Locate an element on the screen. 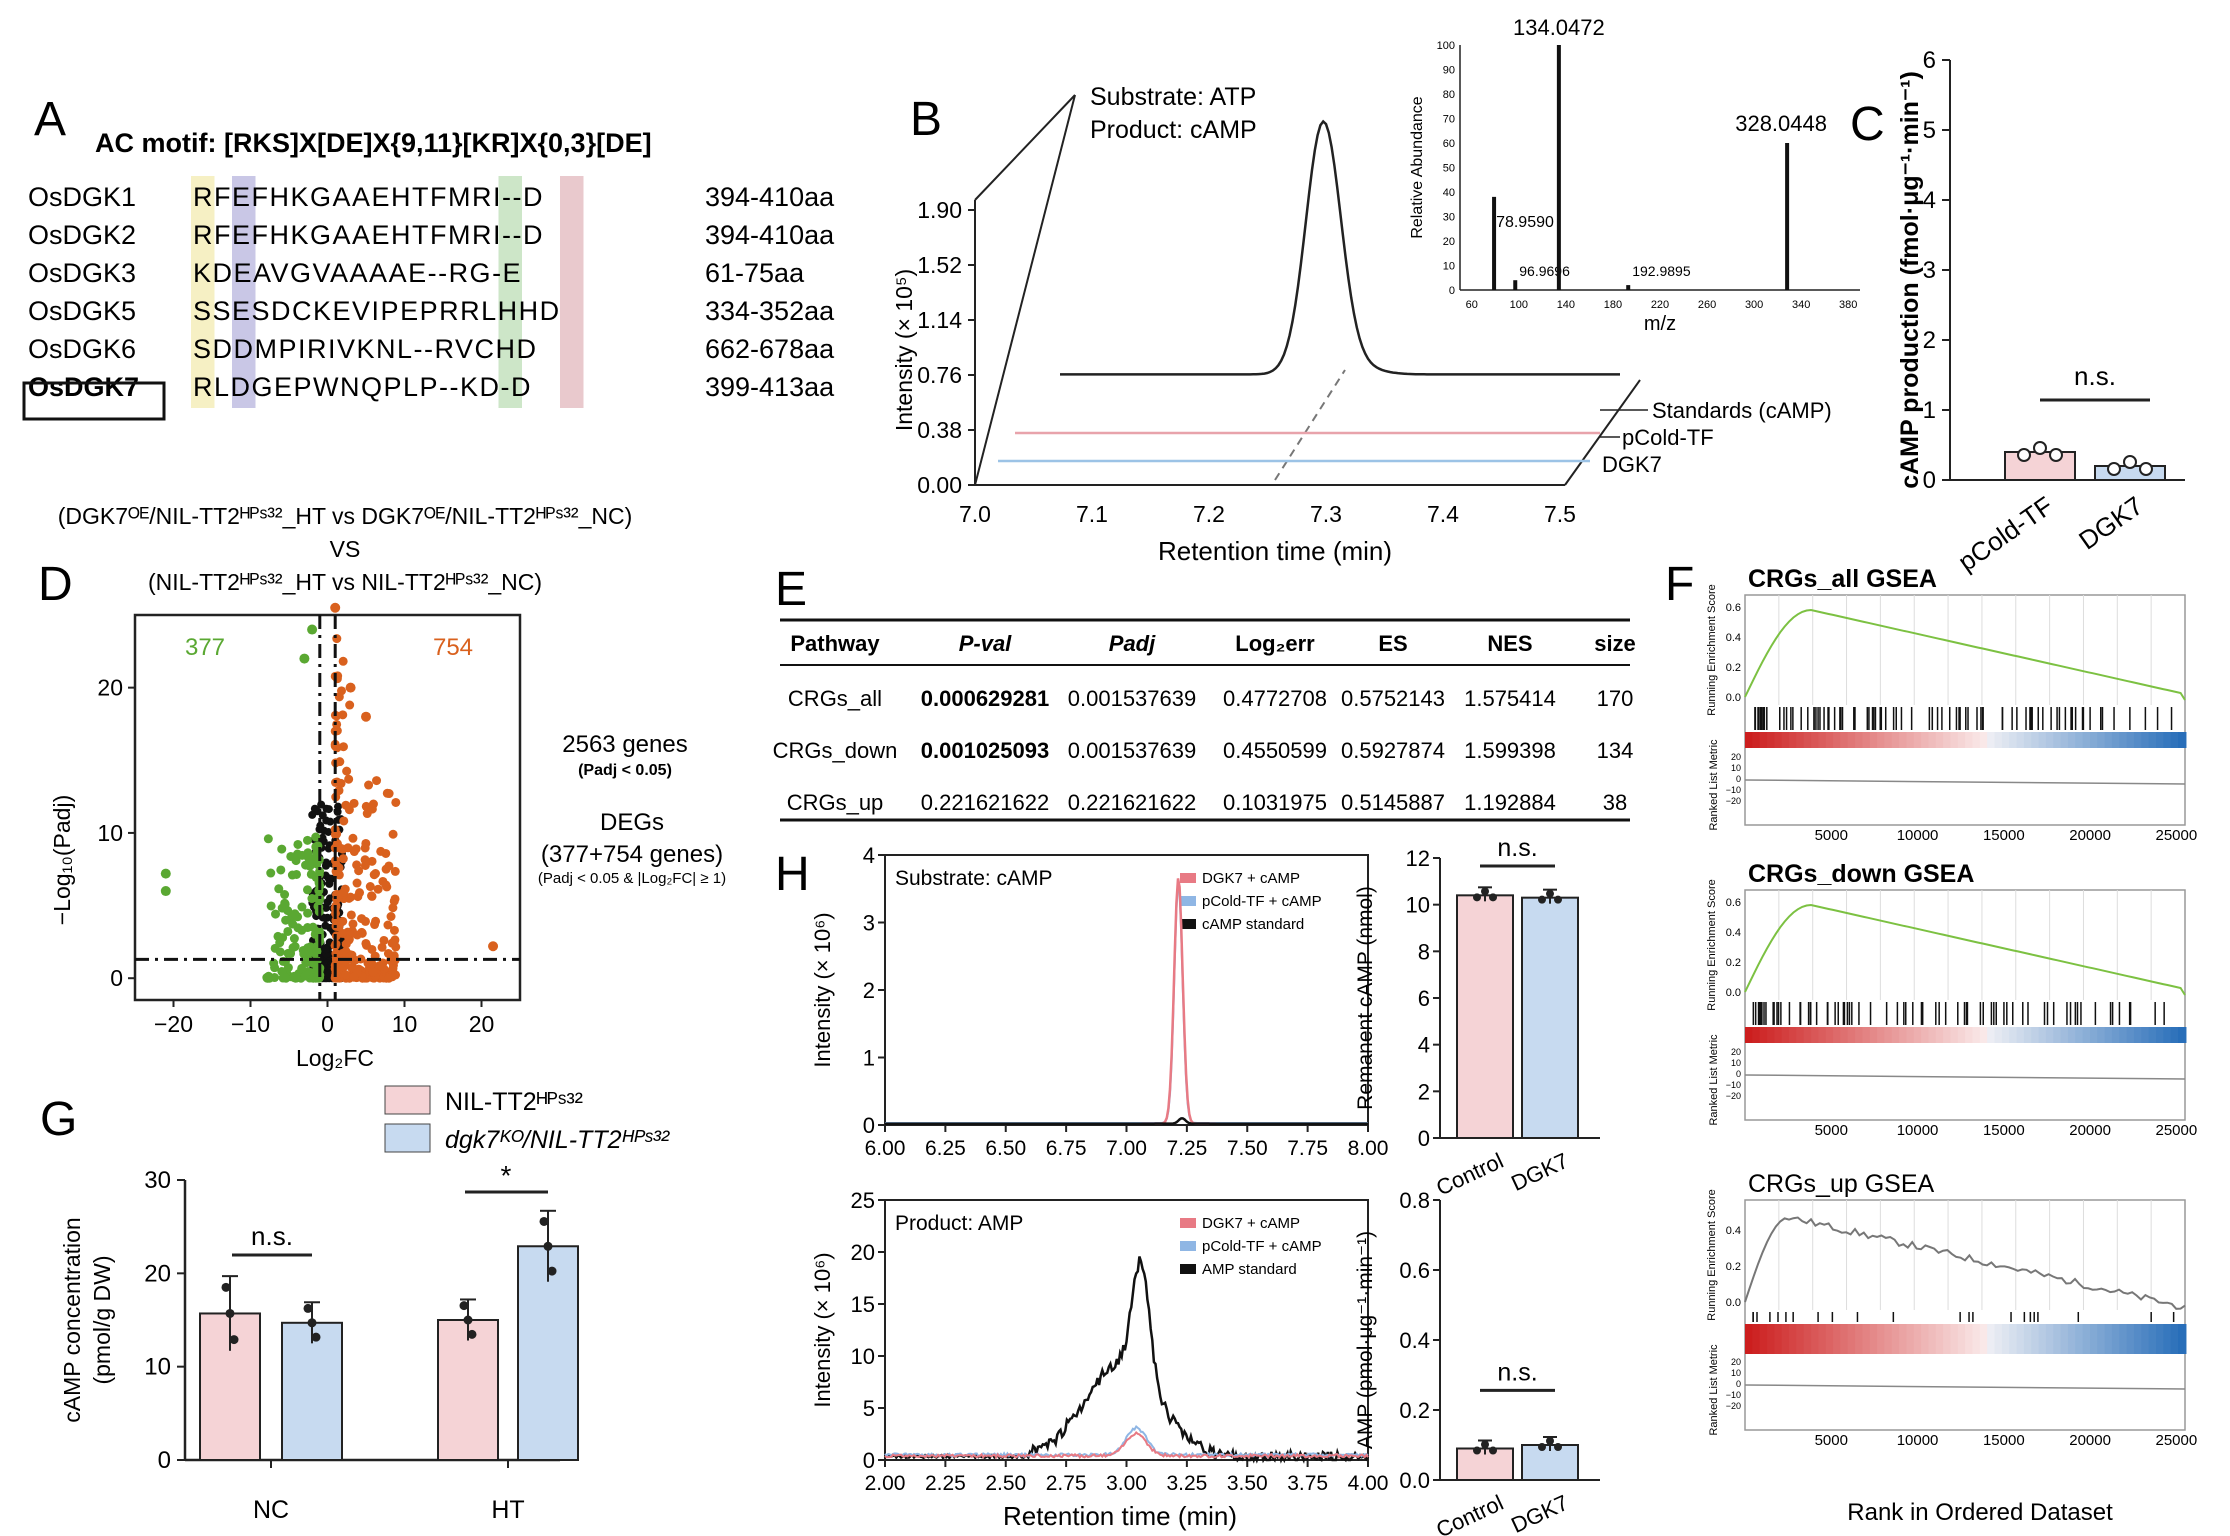 The height and width of the screenshot is (1536, 2230). legend-label-dgk7ko: dgk7ᴷᴼ/NIL-TT2ᴴᴾˢ³² is located at coordinates (558, 1140).